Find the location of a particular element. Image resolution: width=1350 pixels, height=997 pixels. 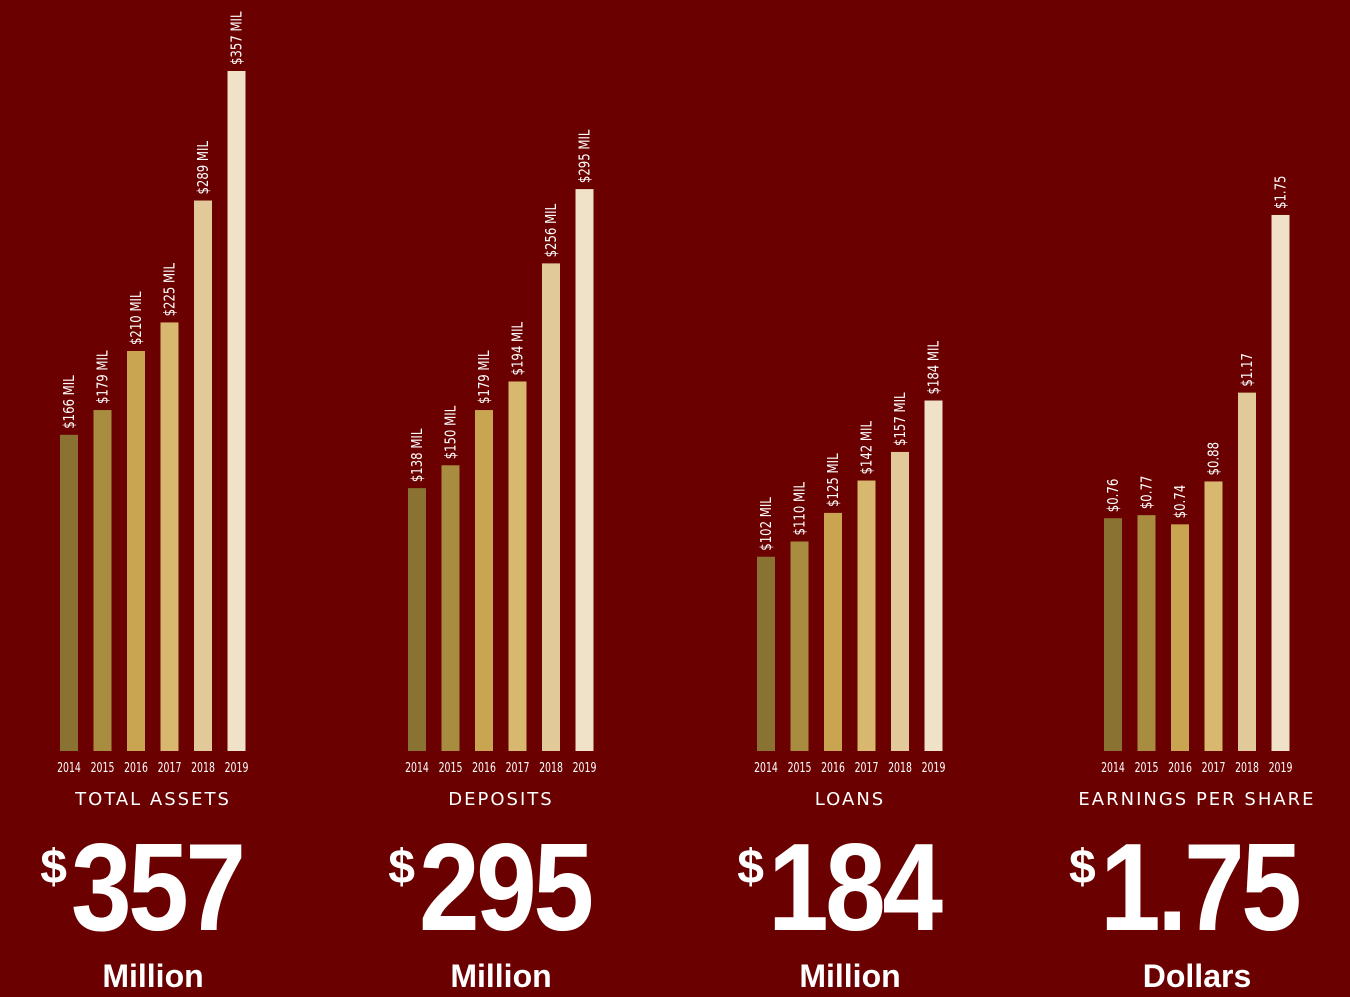

data-label: $138 MIL is located at coordinates (418, 455).